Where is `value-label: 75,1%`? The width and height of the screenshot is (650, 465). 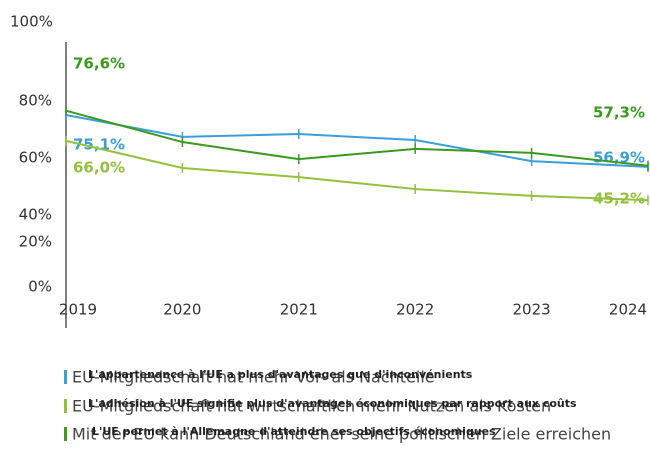
value-label: 75,1% is located at coordinates (99, 145).